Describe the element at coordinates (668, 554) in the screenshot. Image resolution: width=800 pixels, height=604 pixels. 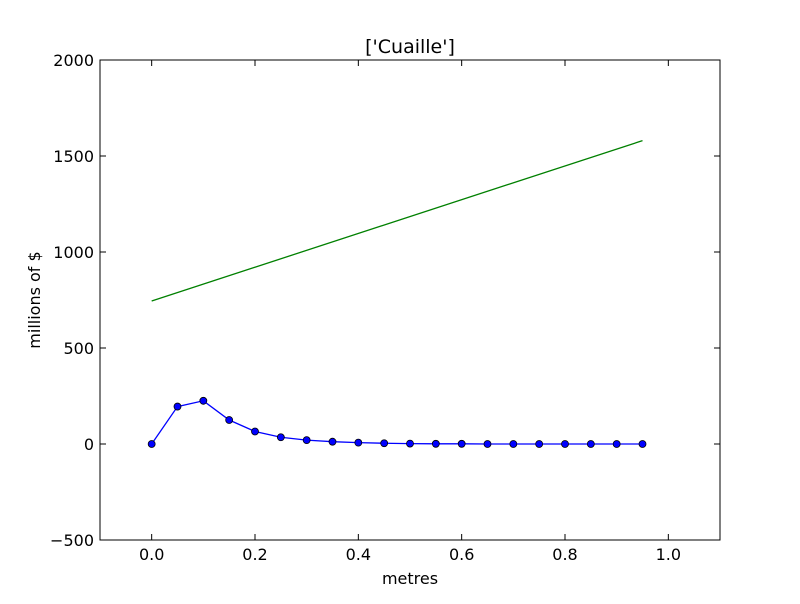
I see `x-tick-label: 1.0` at that location.